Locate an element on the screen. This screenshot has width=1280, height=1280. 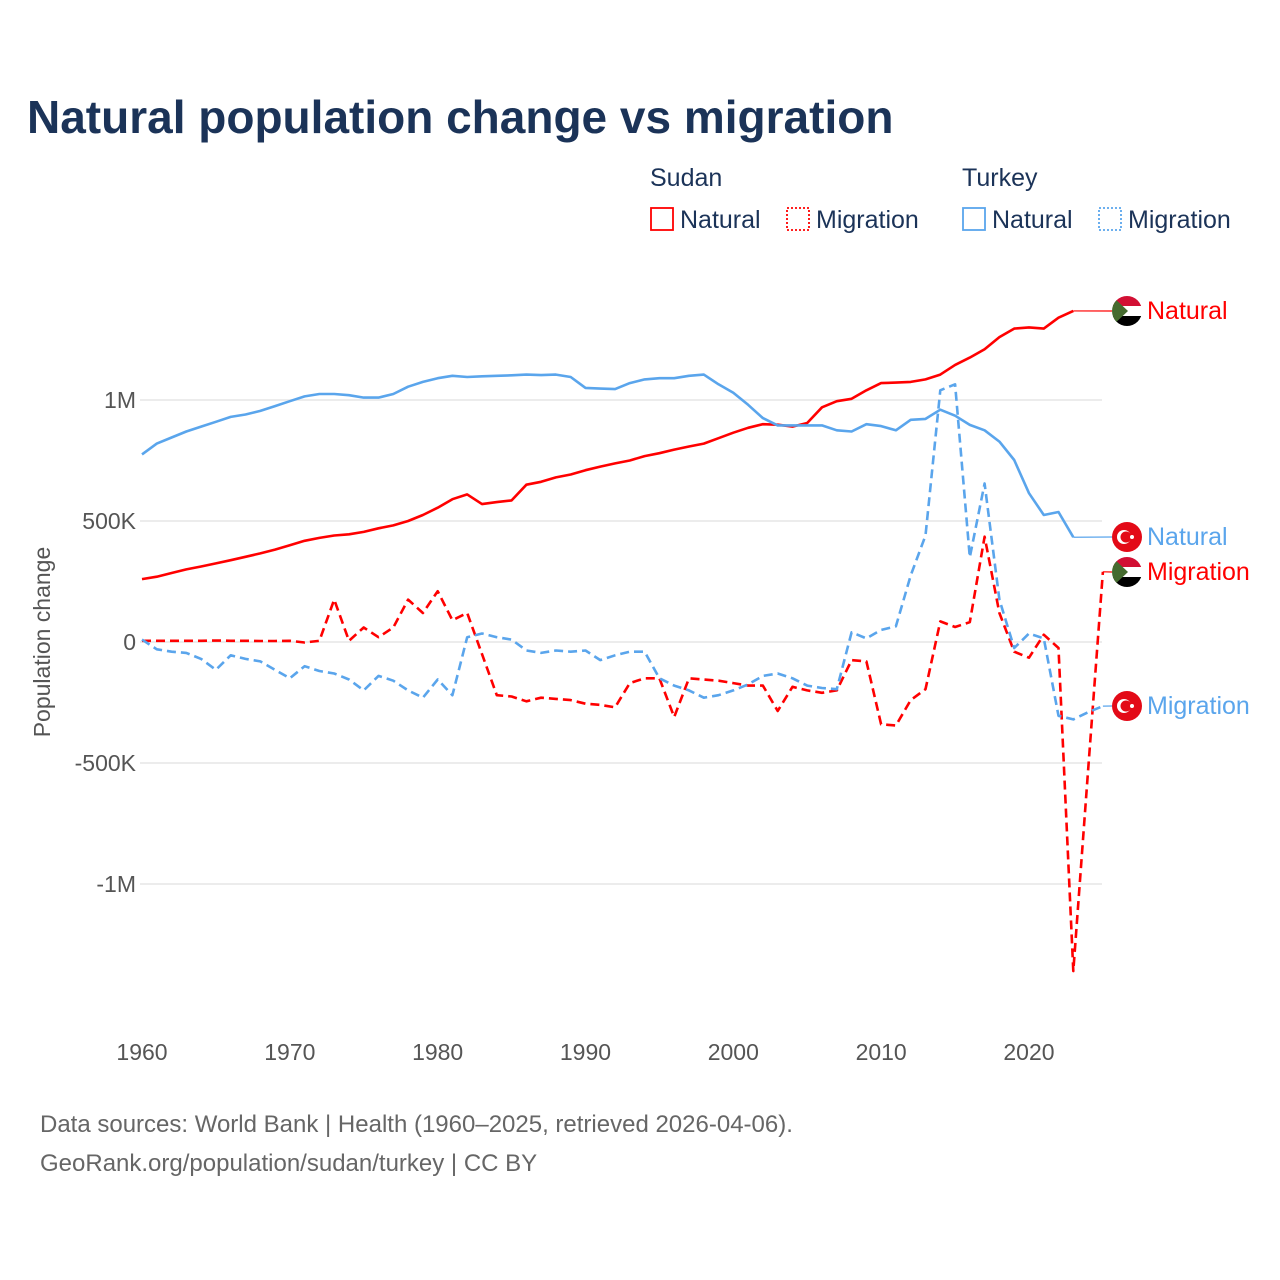
x-tick-label: 2020 is located at coordinates (1028, 1052).